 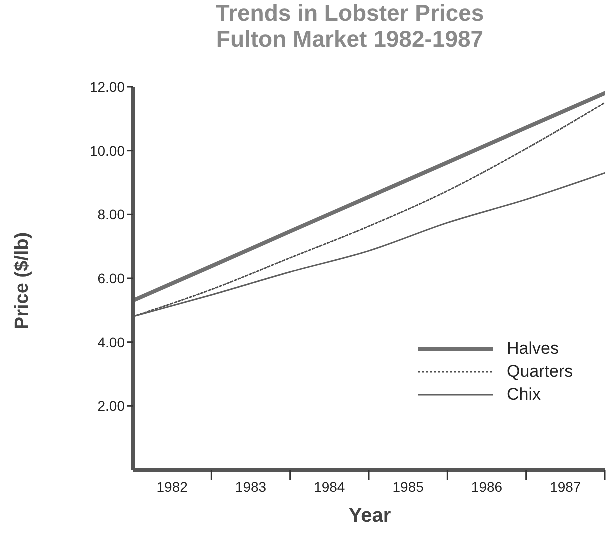 I want to click on y-axis-title: Price ($/lb), so click(x=23, y=281).